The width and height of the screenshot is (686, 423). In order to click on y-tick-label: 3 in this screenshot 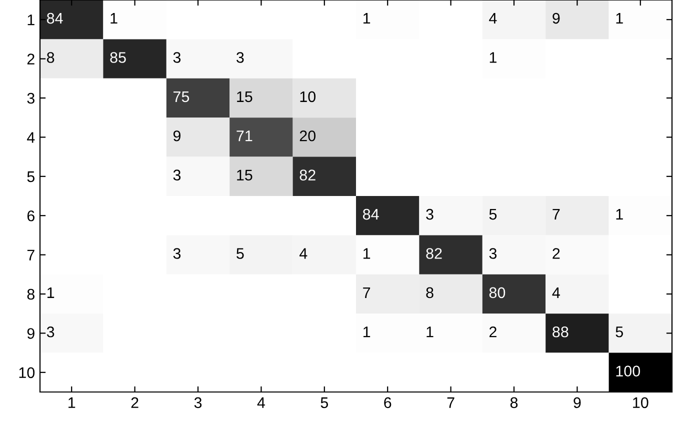, I will do `click(30, 98)`.